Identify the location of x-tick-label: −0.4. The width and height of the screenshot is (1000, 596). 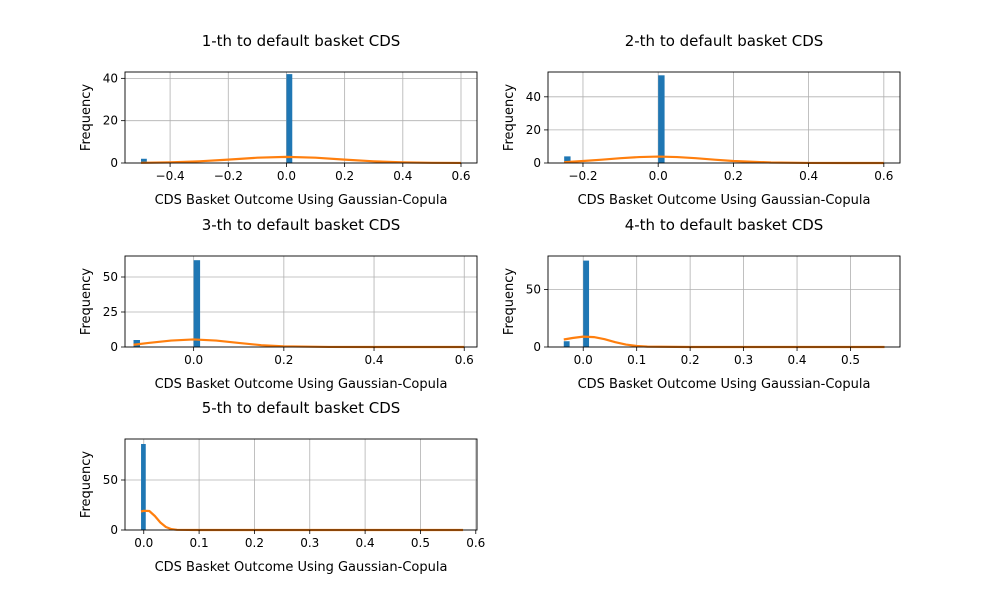
(170, 176).